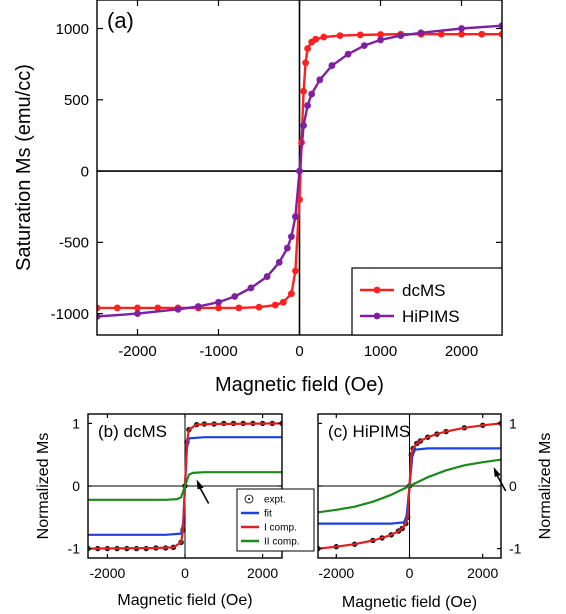  What do you see at coordinates (72, 29) in the screenshot?
I see `y-tick-label: 1000` at bounding box center [72, 29].